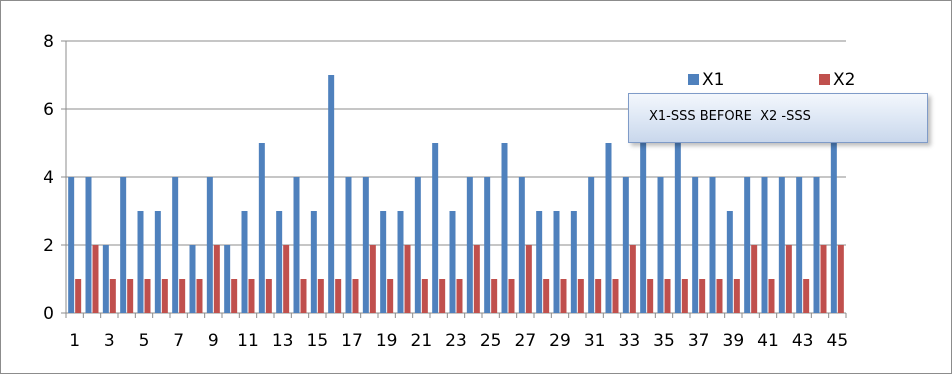  I want to click on x-tick-label: 1, so click(74, 341).